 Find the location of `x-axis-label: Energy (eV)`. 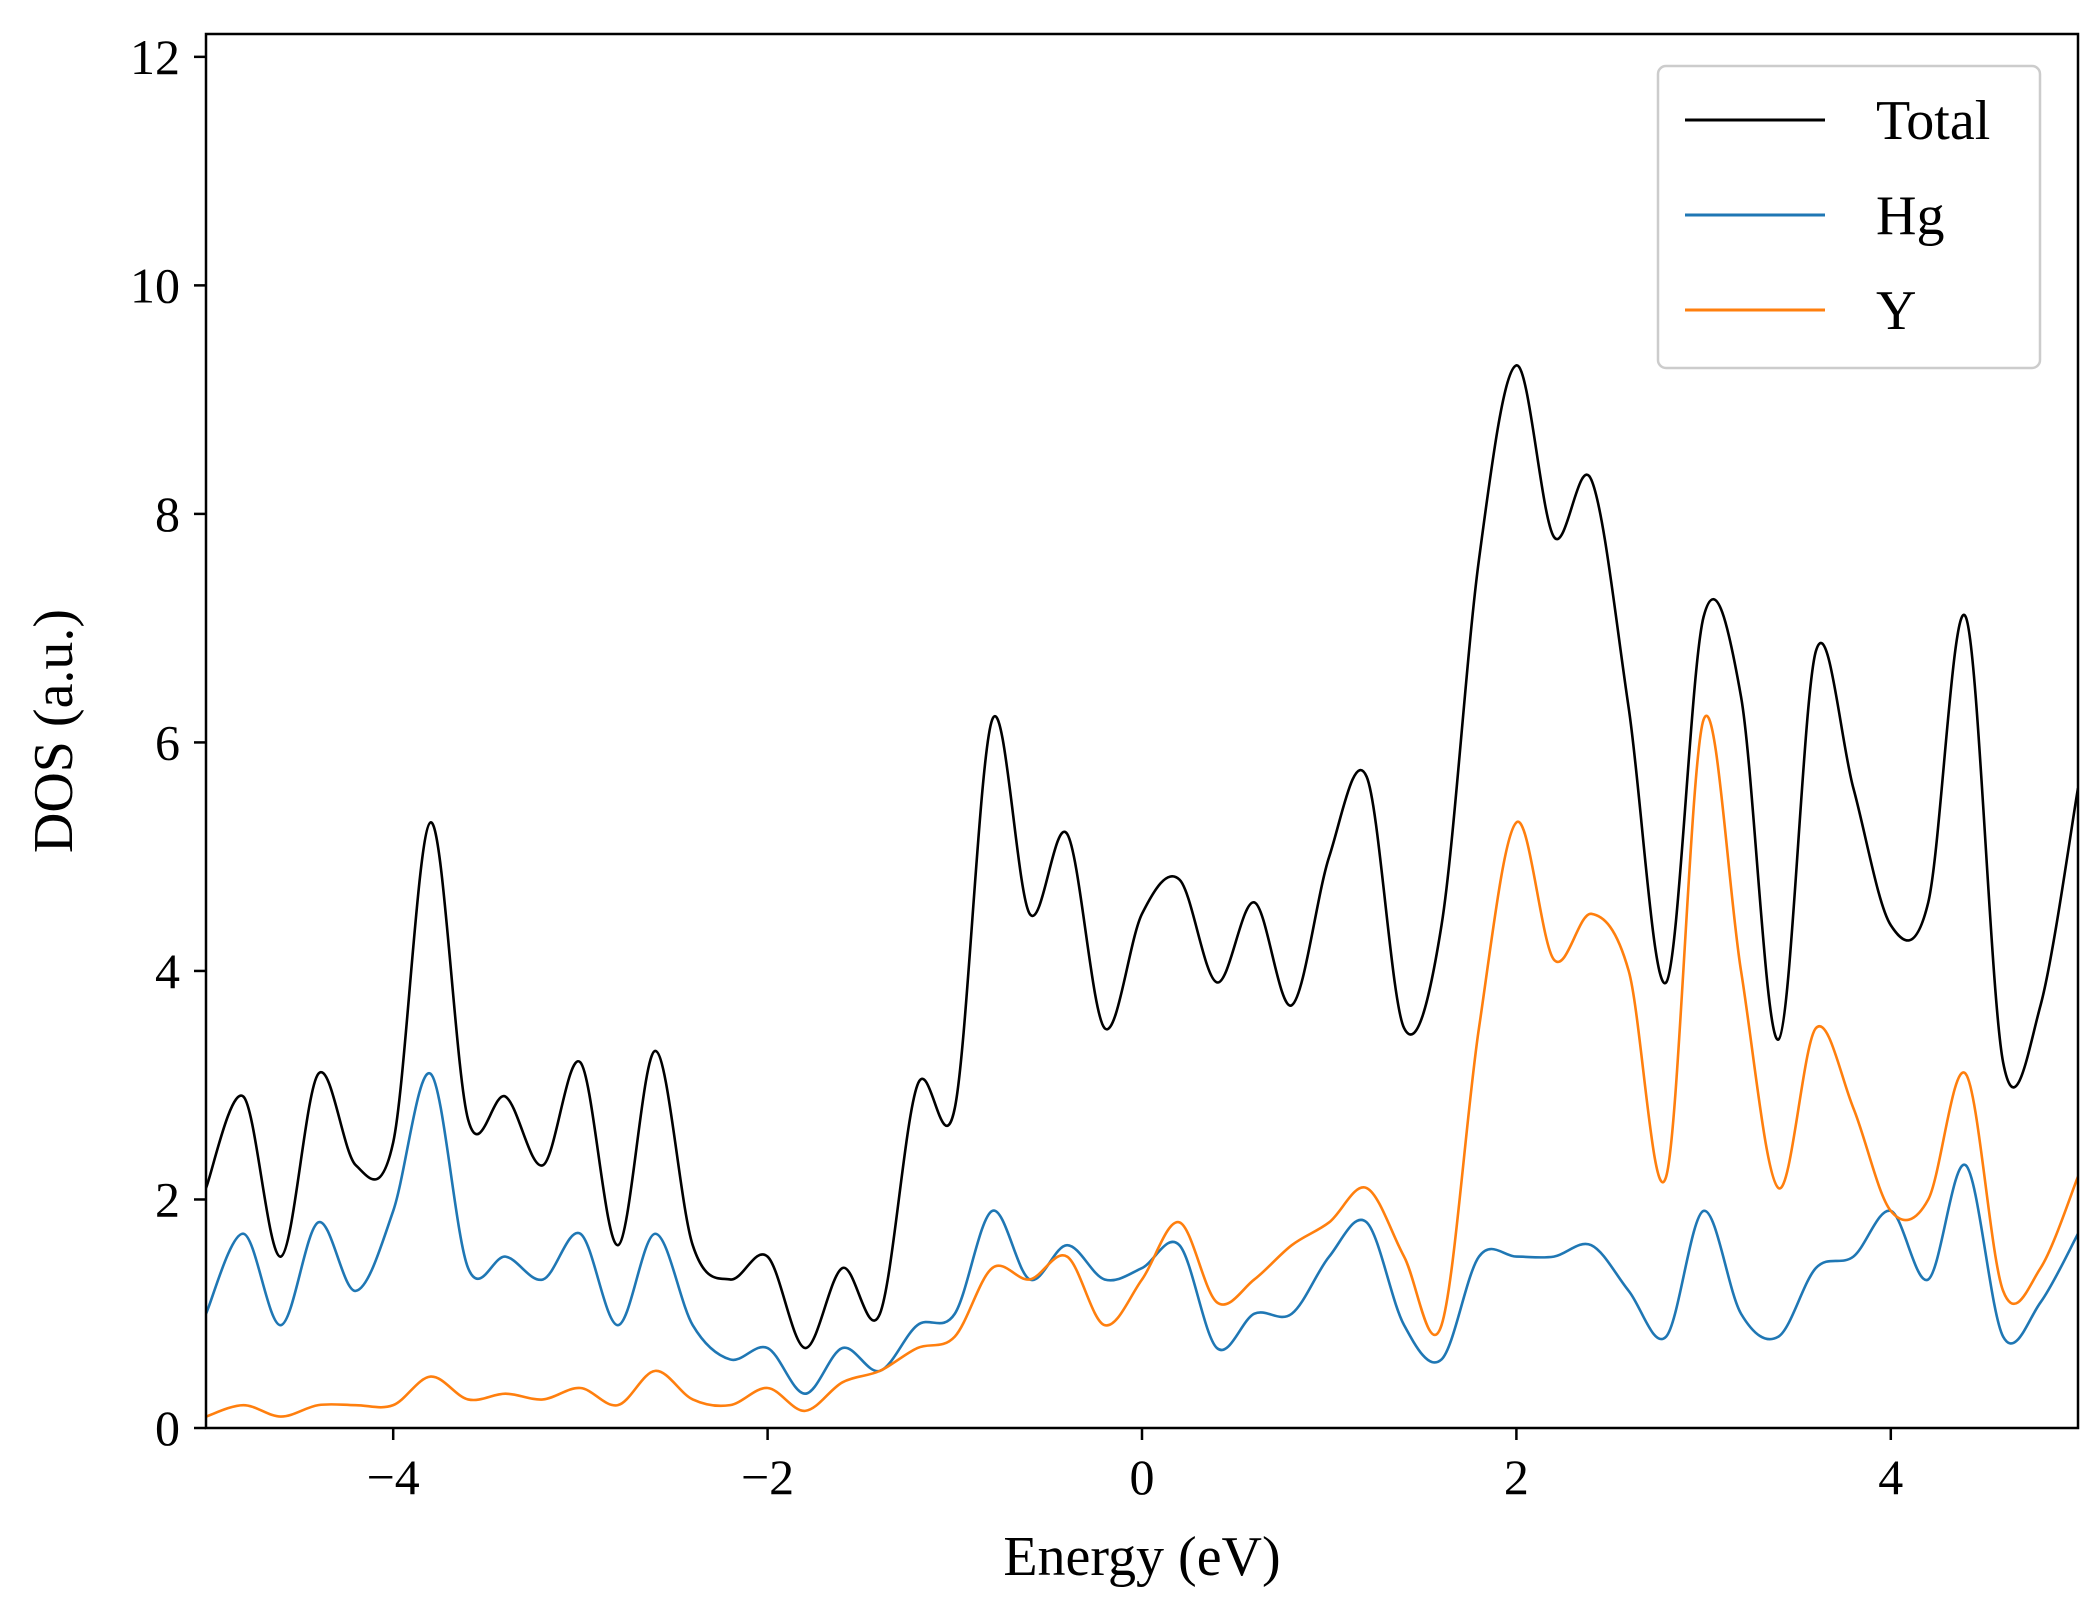

x-axis-label: Energy (eV) is located at coordinates (1141, 1557).